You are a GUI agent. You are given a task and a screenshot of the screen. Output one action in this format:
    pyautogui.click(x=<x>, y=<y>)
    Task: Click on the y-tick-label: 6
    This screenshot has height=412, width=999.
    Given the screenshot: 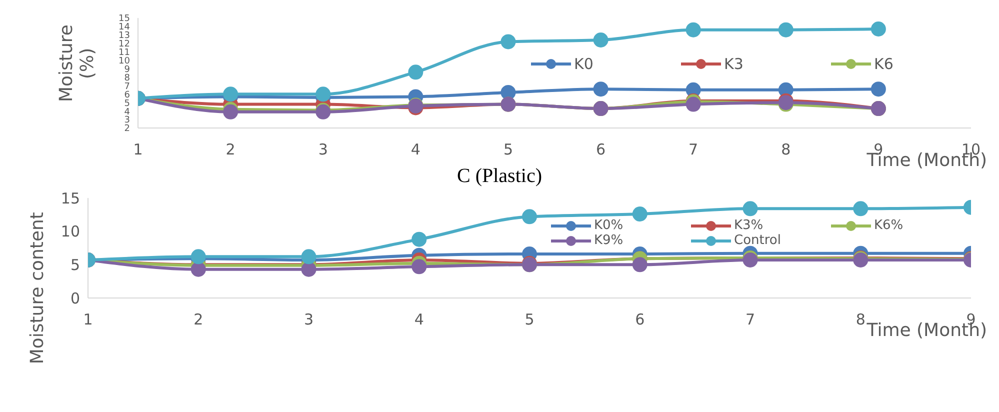 What is the action you would take?
    pyautogui.click(x=127, y=95)
    